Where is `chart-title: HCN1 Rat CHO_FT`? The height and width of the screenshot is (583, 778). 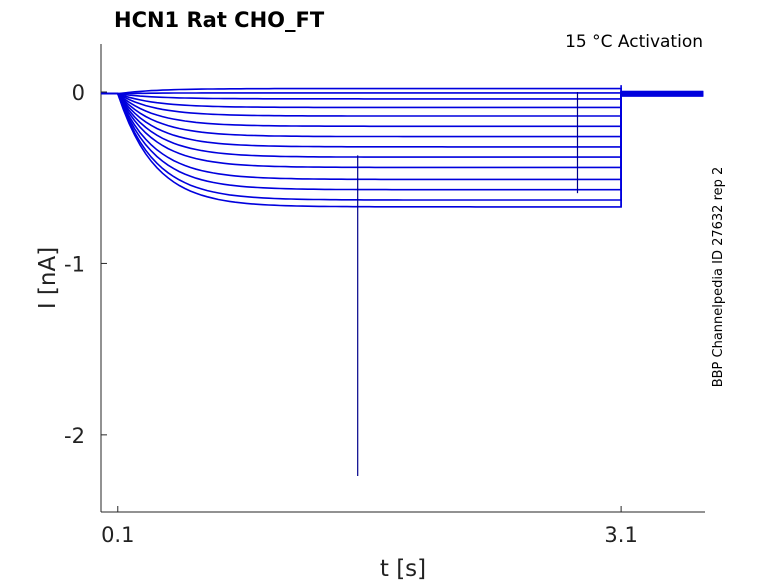
chart-title: HCN1 Rat CHO_FT is located at coordinates (219, 20).